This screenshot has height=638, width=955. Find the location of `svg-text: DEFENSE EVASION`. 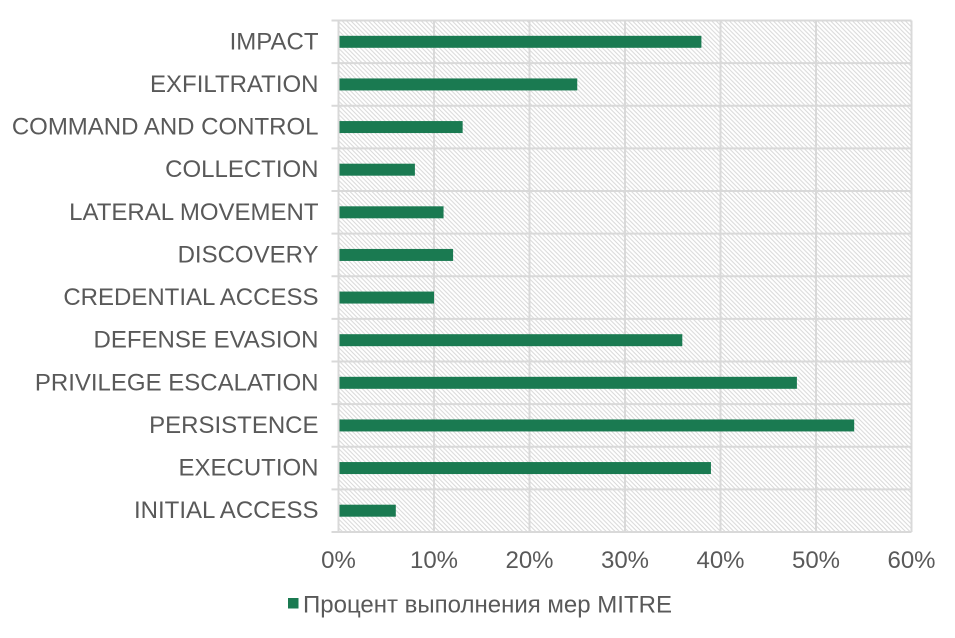

svg-text: DEFENSE EVASION is located at coordinates (206, 340).